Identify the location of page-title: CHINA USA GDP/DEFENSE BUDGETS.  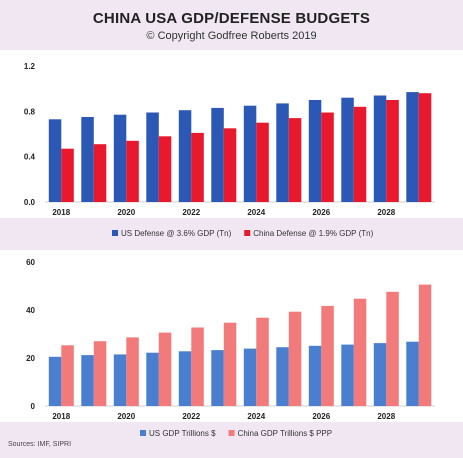
(231, 18).